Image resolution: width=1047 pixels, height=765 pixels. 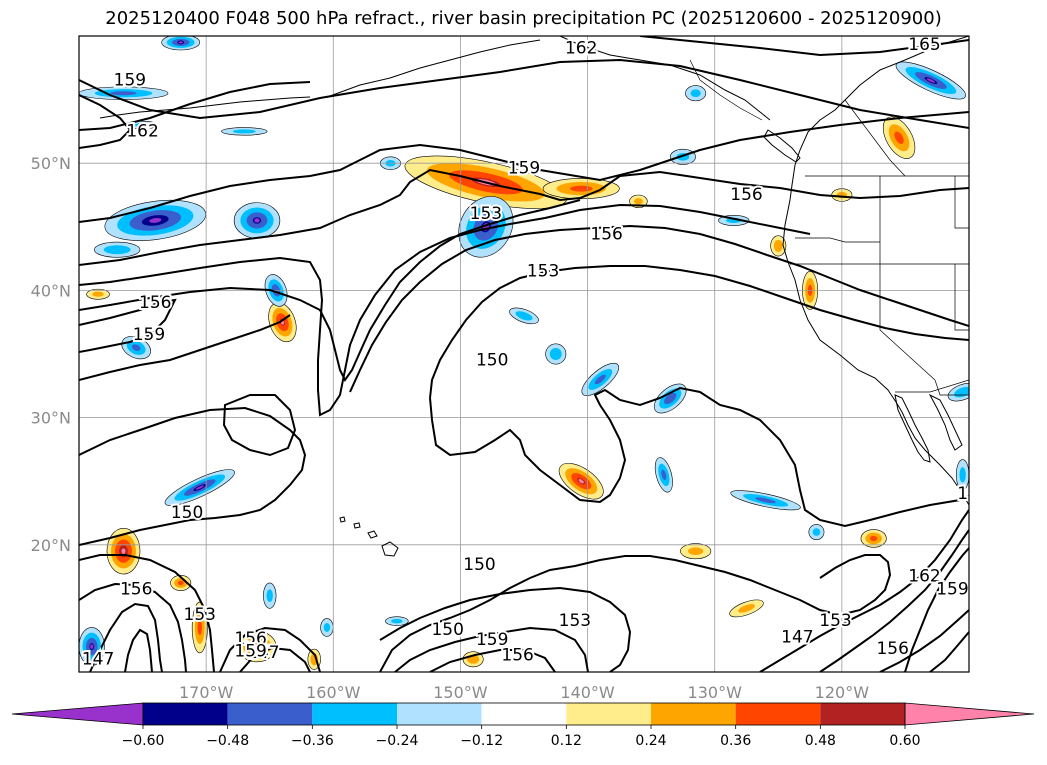 I want to click on bc-alberta-border, so click(x=875, y=138).